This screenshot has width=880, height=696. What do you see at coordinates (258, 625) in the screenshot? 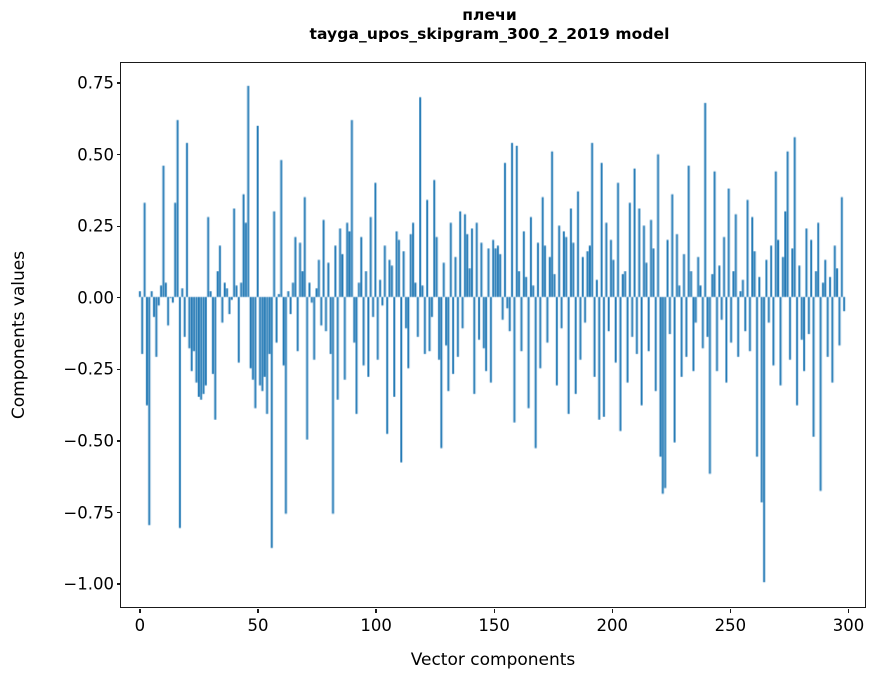
I see `x-tick-label: 50` at bounding box center [258, 625].